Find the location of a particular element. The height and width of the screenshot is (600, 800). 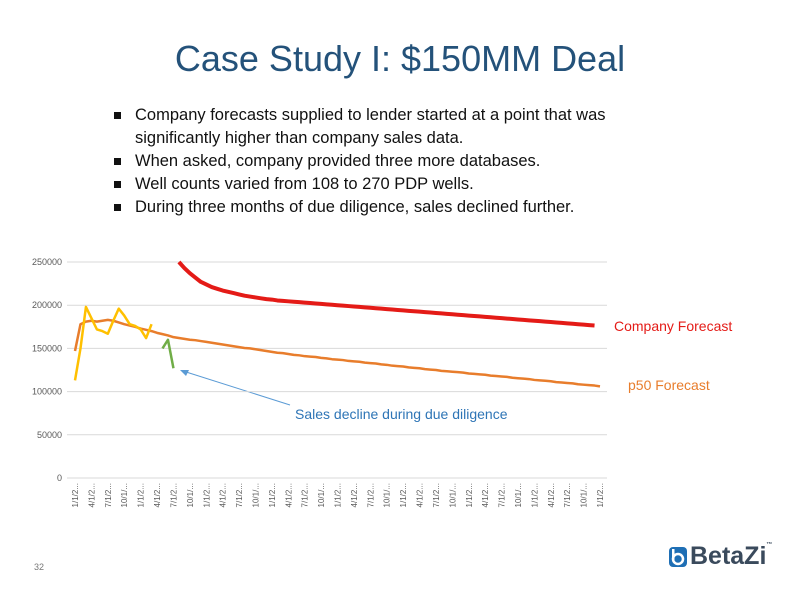

logo: BetaZi™ is located at coordinates (731, 556).